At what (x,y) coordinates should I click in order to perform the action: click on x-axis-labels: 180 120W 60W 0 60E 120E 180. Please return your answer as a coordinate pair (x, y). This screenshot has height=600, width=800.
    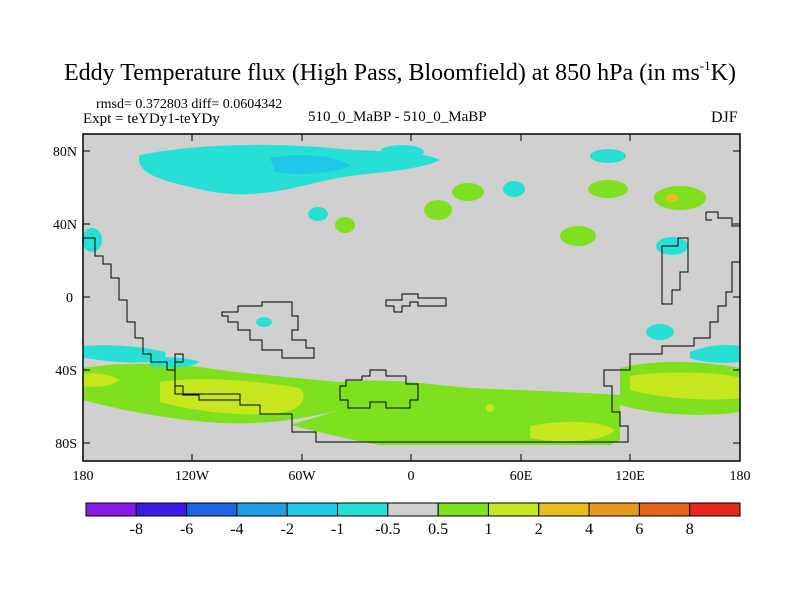
    Looking at the image, I should click on (412, 476).